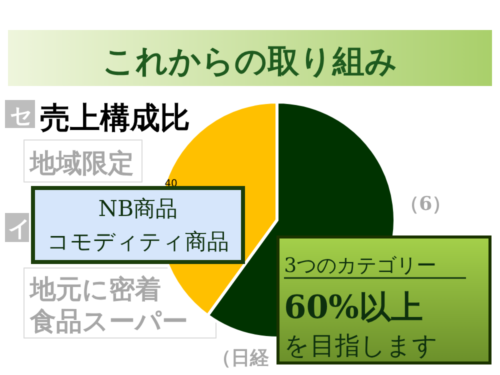  What do you see at coordinates (361, 345) in the screenshot?
I see `text: を目指します` at bounding box center [361, 345].